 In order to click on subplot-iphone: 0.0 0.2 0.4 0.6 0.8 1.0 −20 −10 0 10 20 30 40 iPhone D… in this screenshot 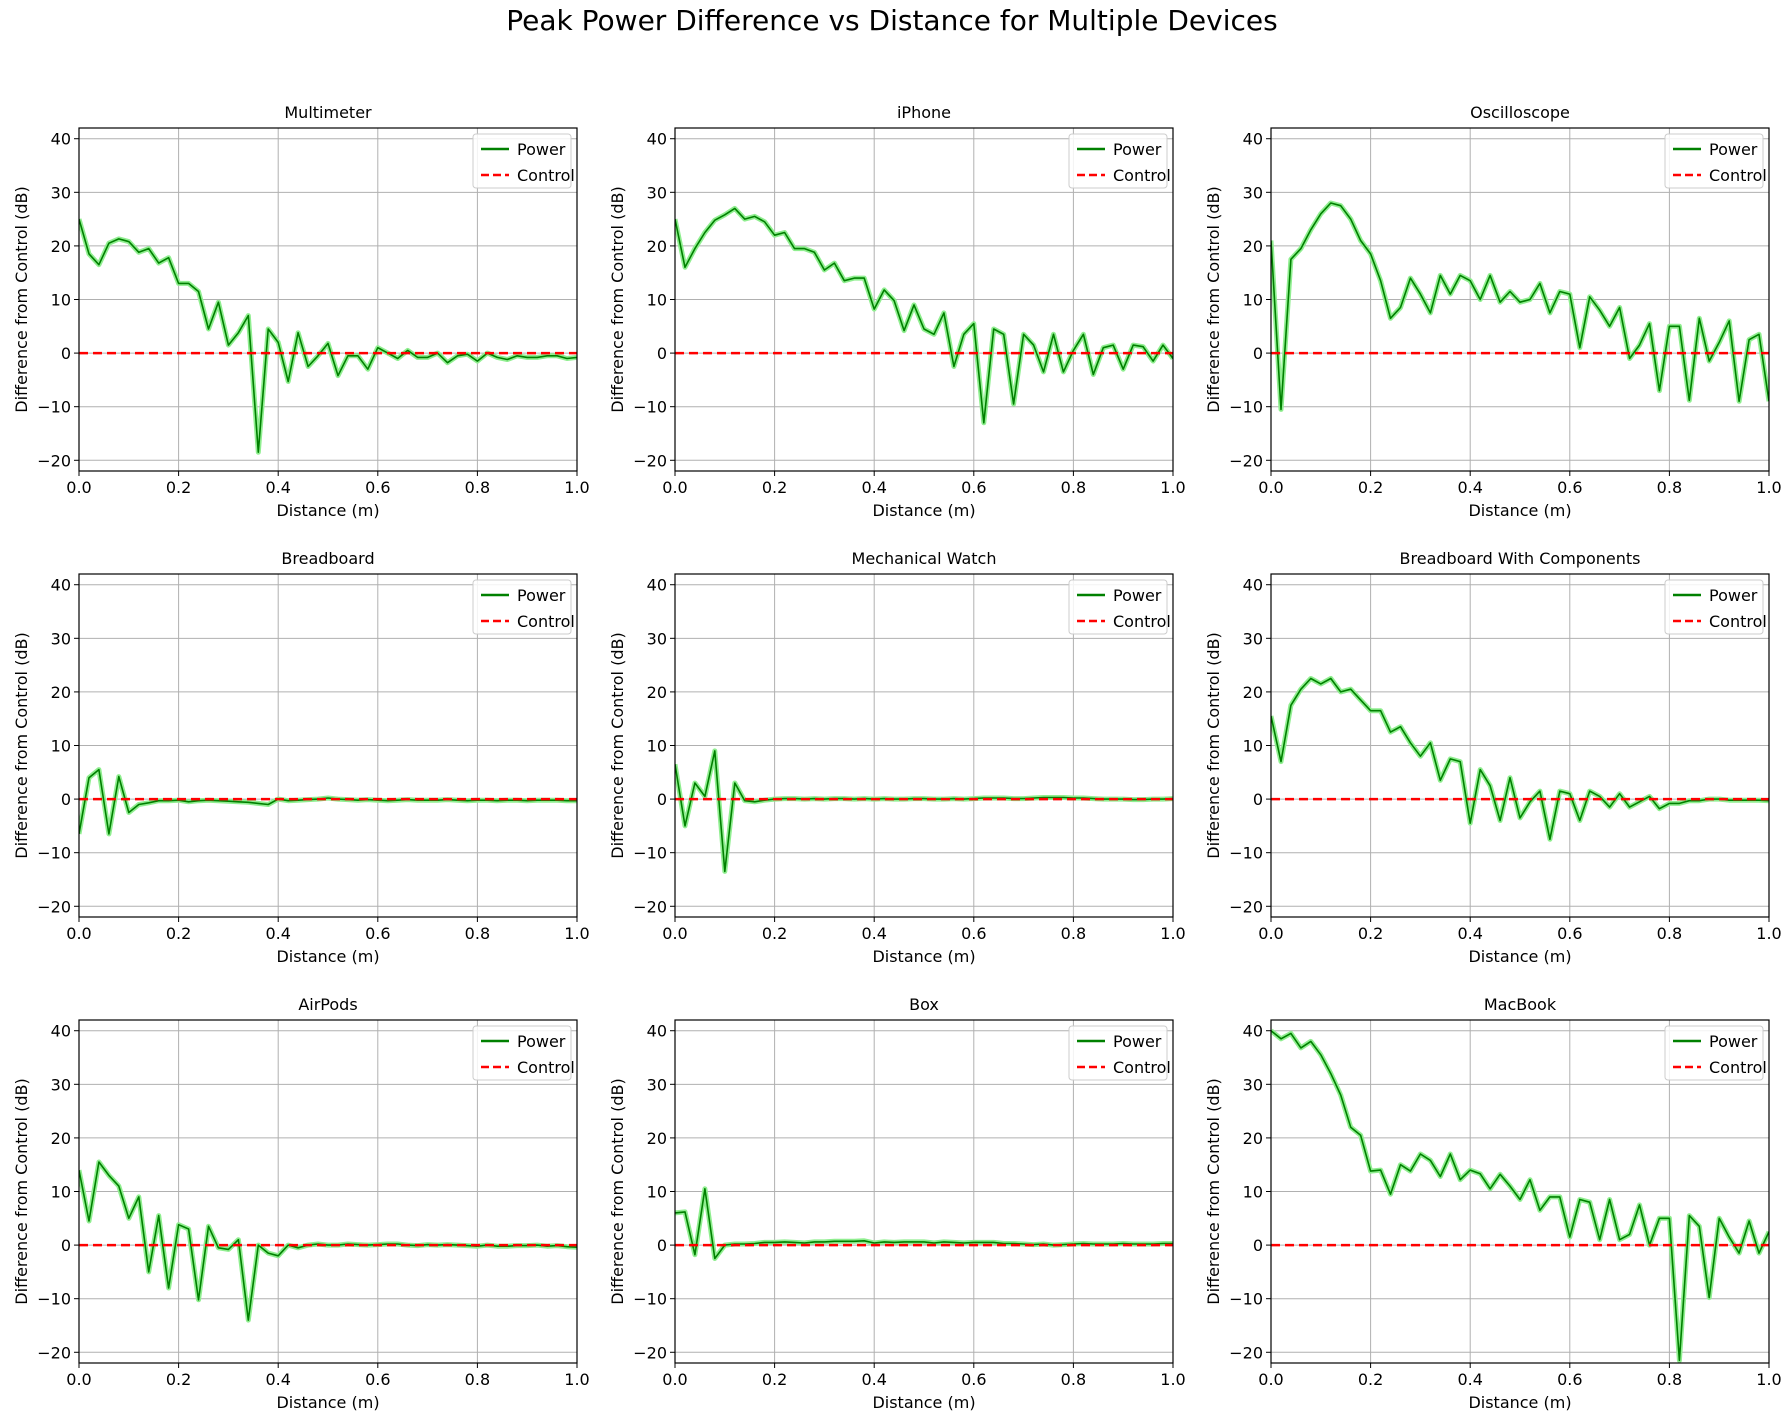, I will do `click(897, 311)`.